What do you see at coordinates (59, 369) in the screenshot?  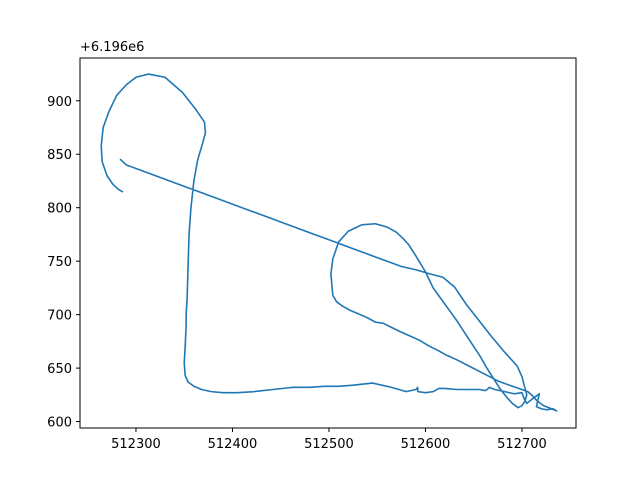 I see `y-tick-label-1: 650` at bounding box center [59, 369].